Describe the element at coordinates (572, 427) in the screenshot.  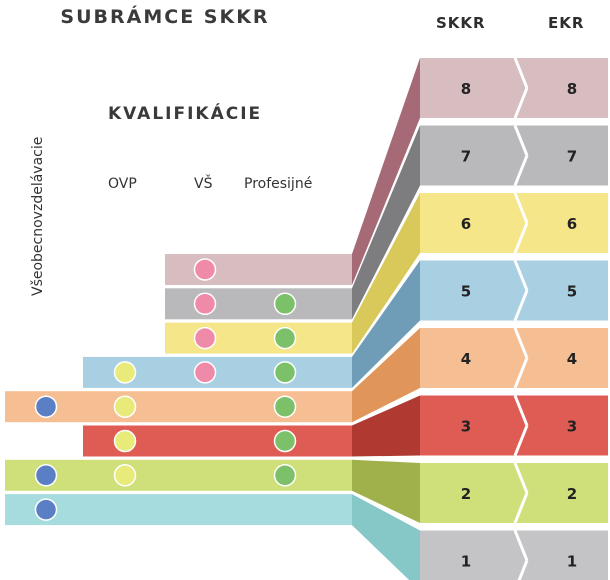
I see `ekr-level-number: 3` at that location.